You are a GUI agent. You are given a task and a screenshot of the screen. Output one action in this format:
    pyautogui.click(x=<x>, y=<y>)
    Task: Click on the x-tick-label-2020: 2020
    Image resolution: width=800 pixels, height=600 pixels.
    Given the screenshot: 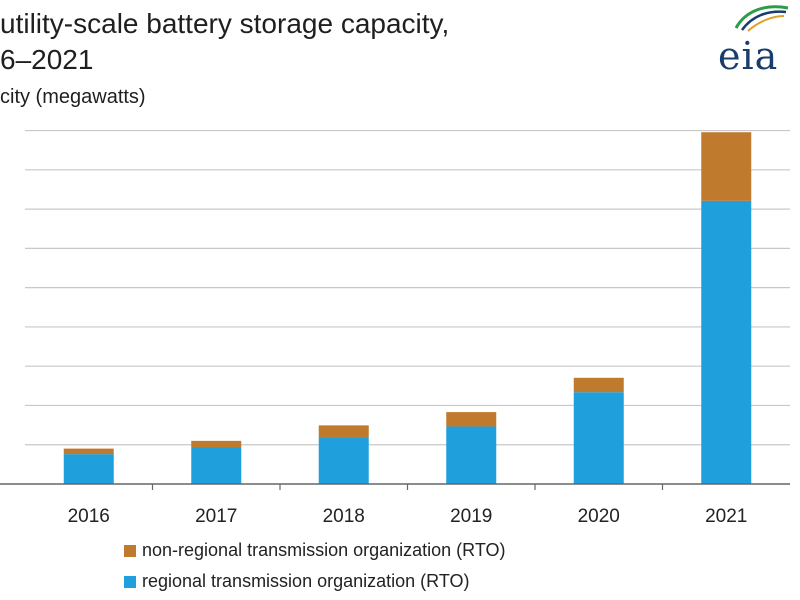 What is the action you would take?
    pyautogui.click(x=599, y=516)
    